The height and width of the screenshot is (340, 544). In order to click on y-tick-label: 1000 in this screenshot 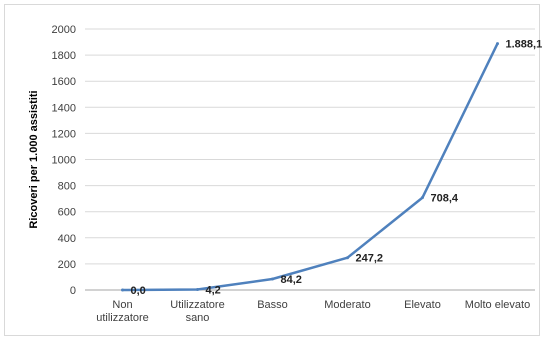, I will do `click(64, 161)`.